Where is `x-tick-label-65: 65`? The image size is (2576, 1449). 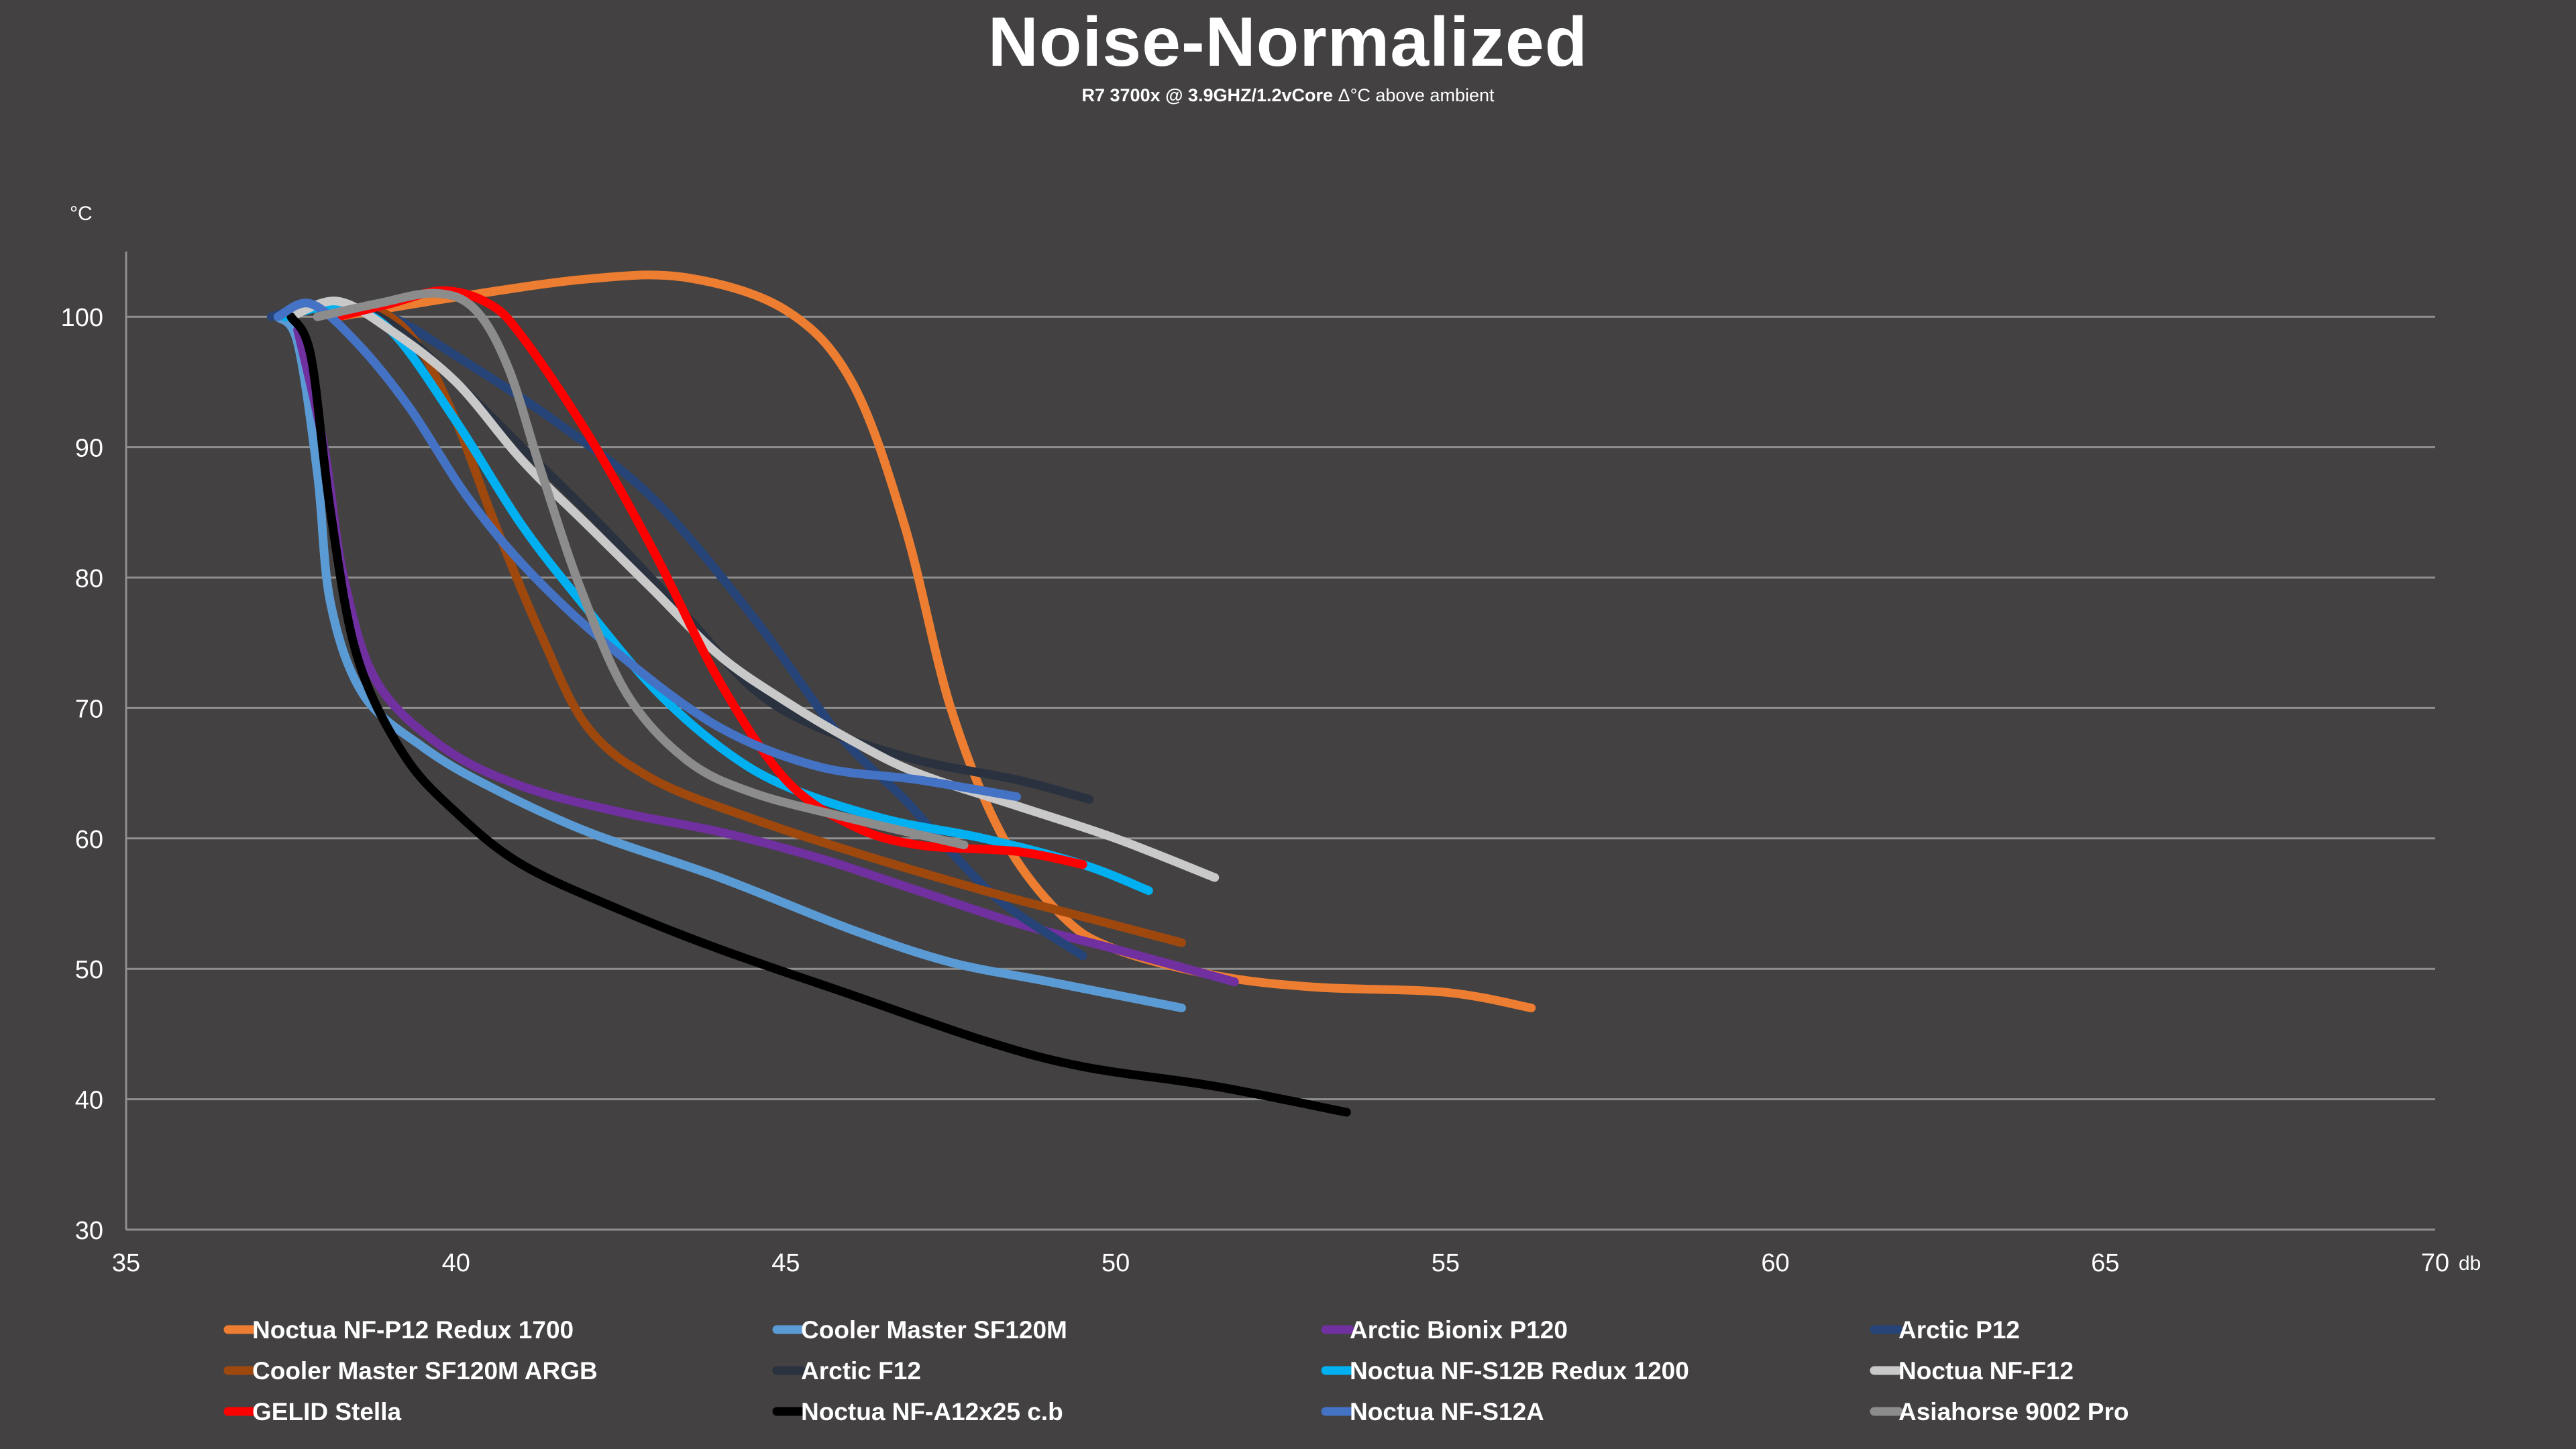 x-tick-label-65: 65 is located at coordinates (2105, 1263).